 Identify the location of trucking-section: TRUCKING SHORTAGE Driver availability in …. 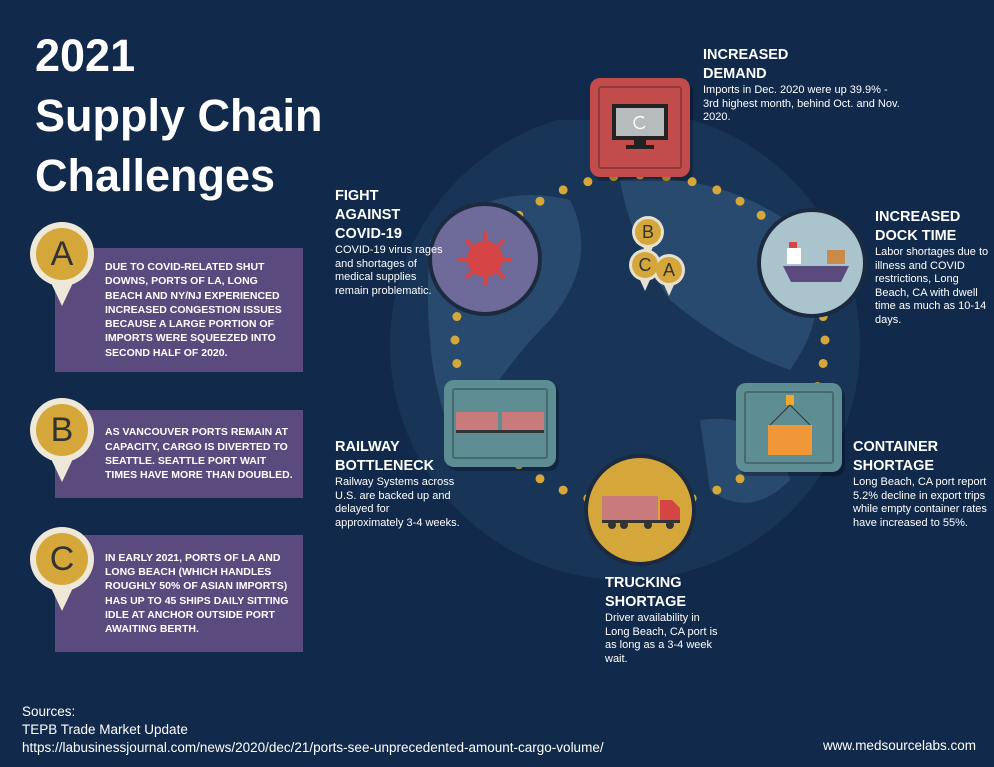
(665, 620).